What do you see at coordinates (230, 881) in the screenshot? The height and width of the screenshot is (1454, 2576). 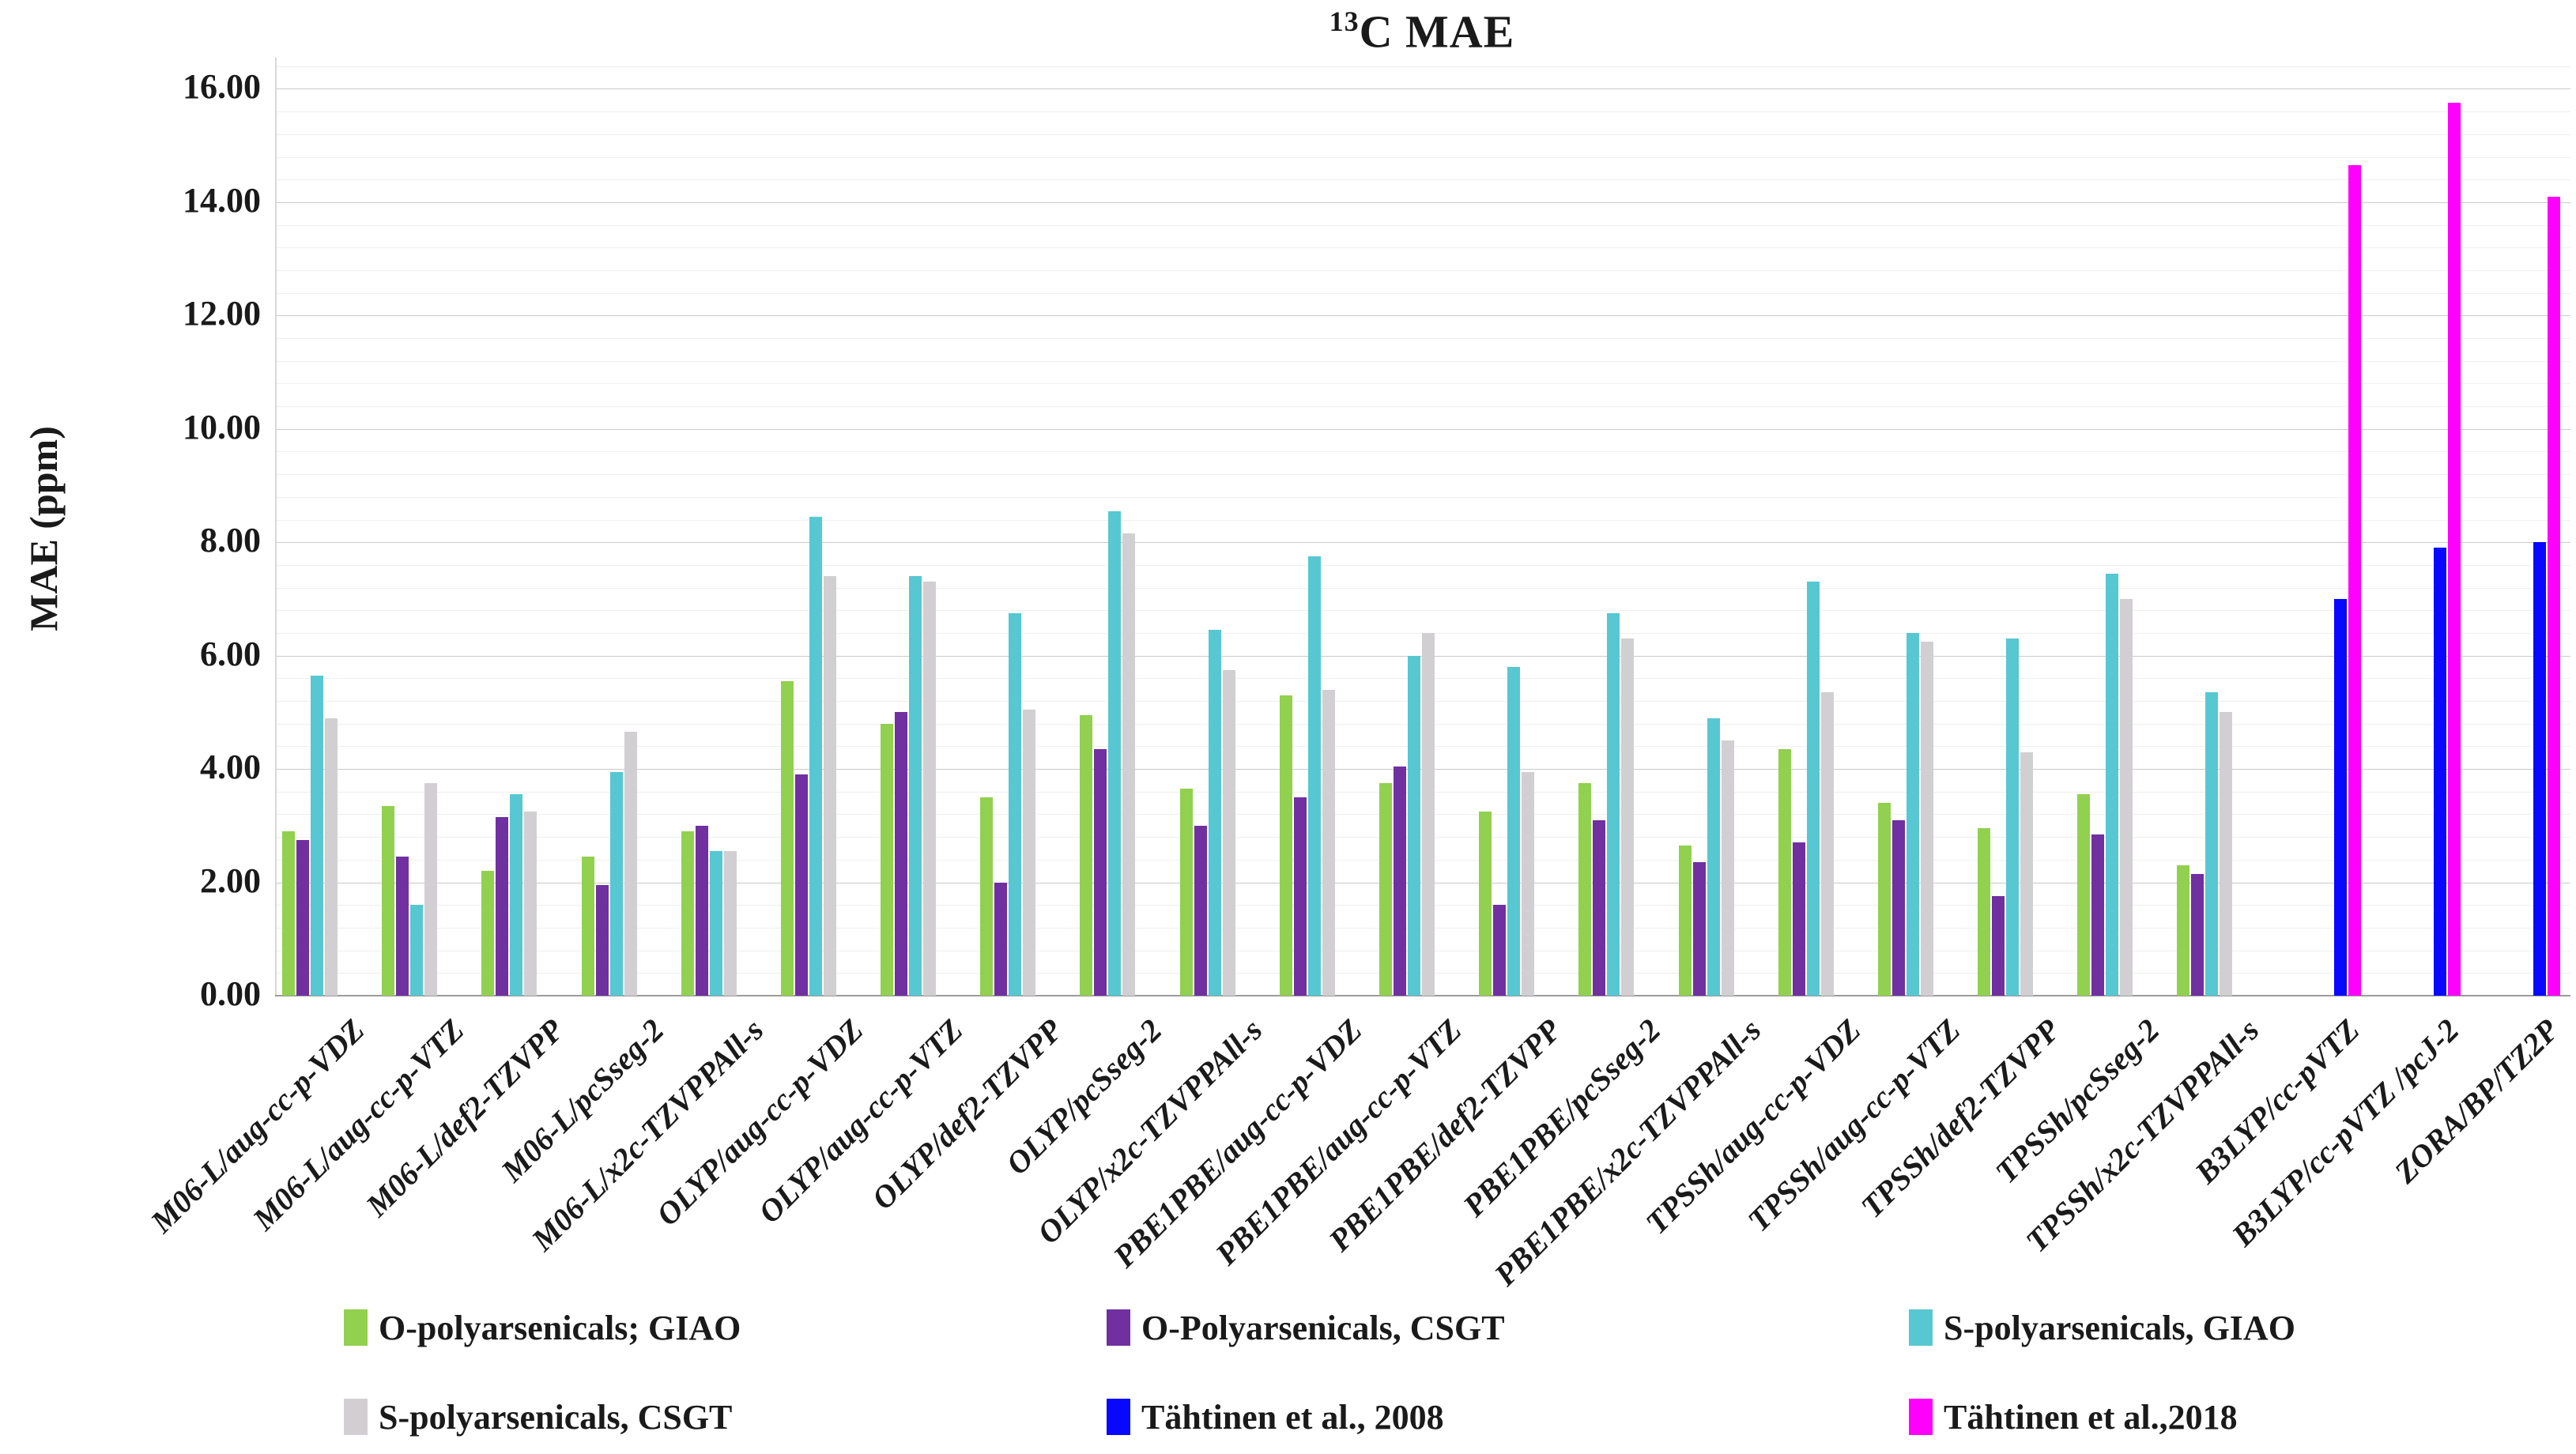 I see `y-tick-label: 2.00` at bounding box center [230, 881].